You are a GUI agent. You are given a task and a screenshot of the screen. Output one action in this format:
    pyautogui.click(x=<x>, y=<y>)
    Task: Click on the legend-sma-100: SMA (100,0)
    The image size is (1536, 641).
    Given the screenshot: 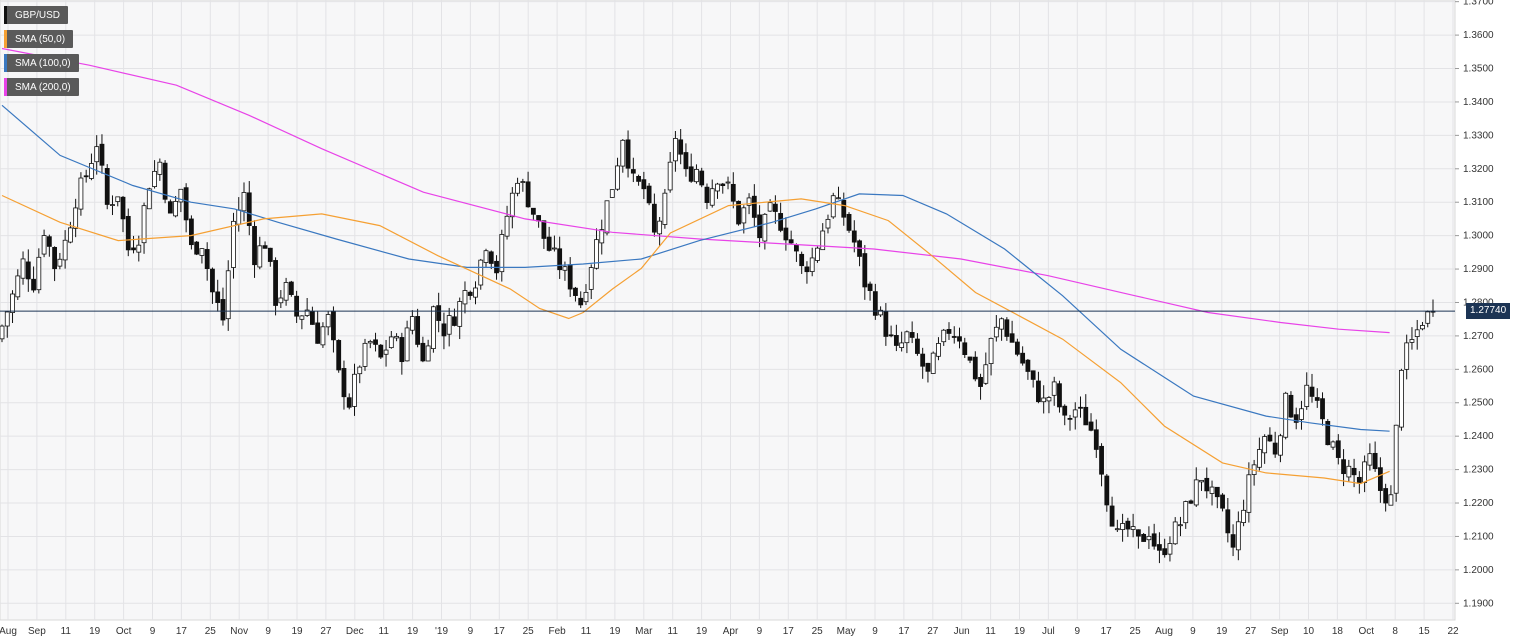 What is the action you would take?
    pyautogui.click(x=41, y=63)
    